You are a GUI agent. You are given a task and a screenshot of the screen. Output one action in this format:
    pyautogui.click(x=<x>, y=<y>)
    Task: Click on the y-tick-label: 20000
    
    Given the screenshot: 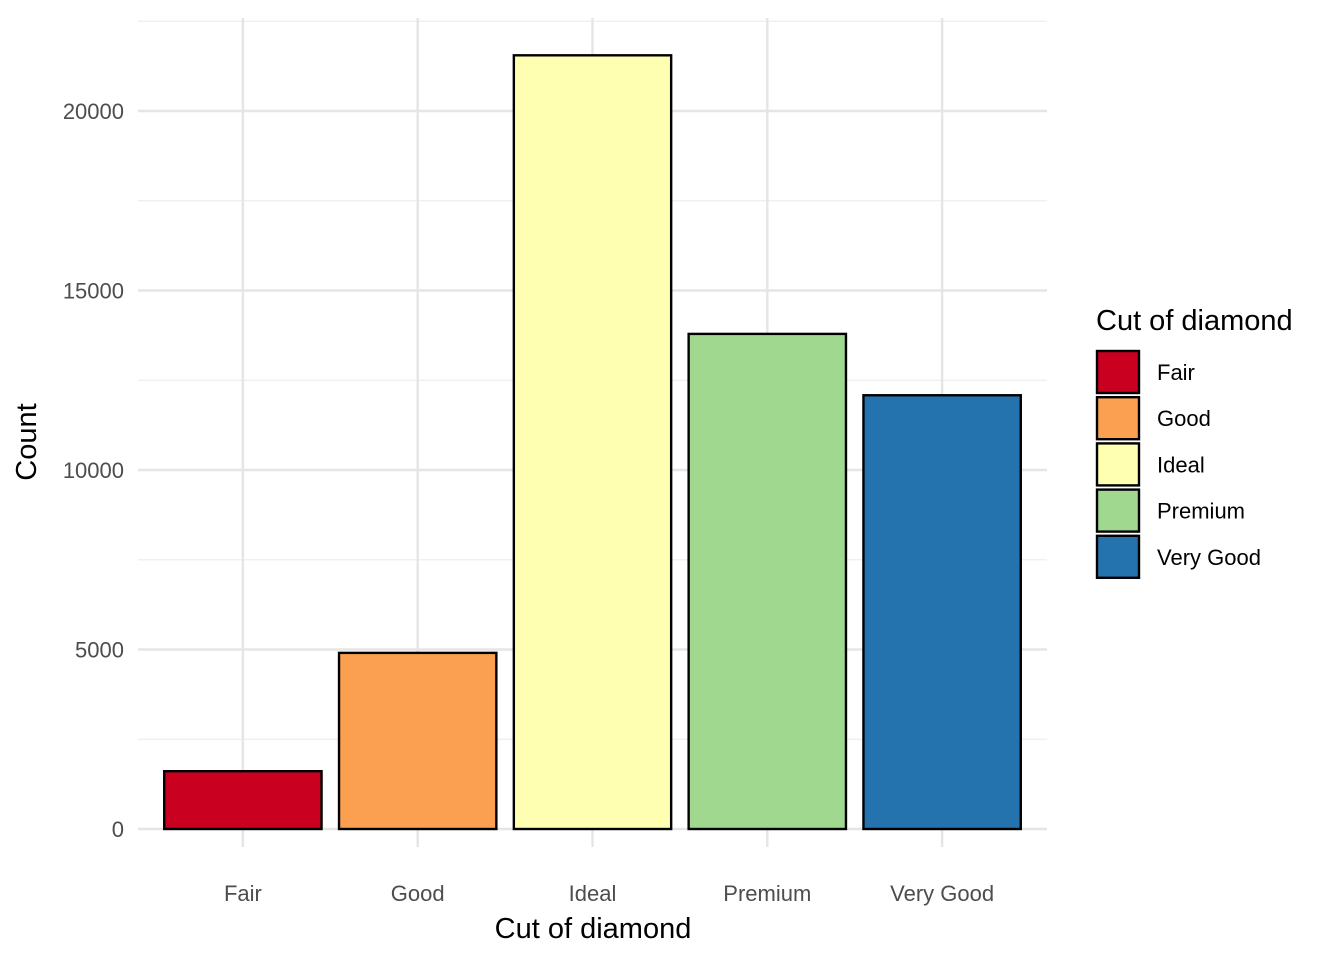 What is the action you would take?
    pyautogui.click(x=93, y=111)
    